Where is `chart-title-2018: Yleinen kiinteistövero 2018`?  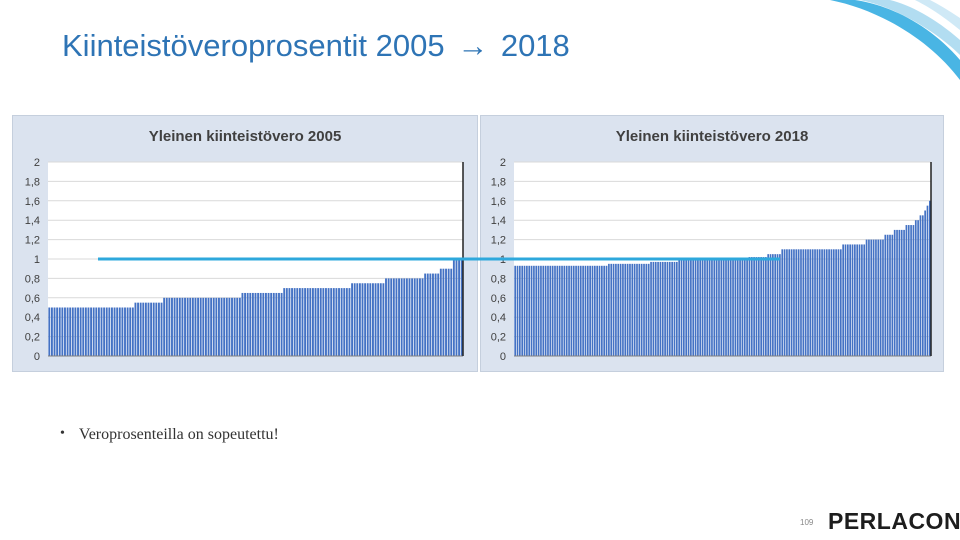 chart-title-2018: Yleinen kiinteistövero 2018 is located at coordinates (712, 136).